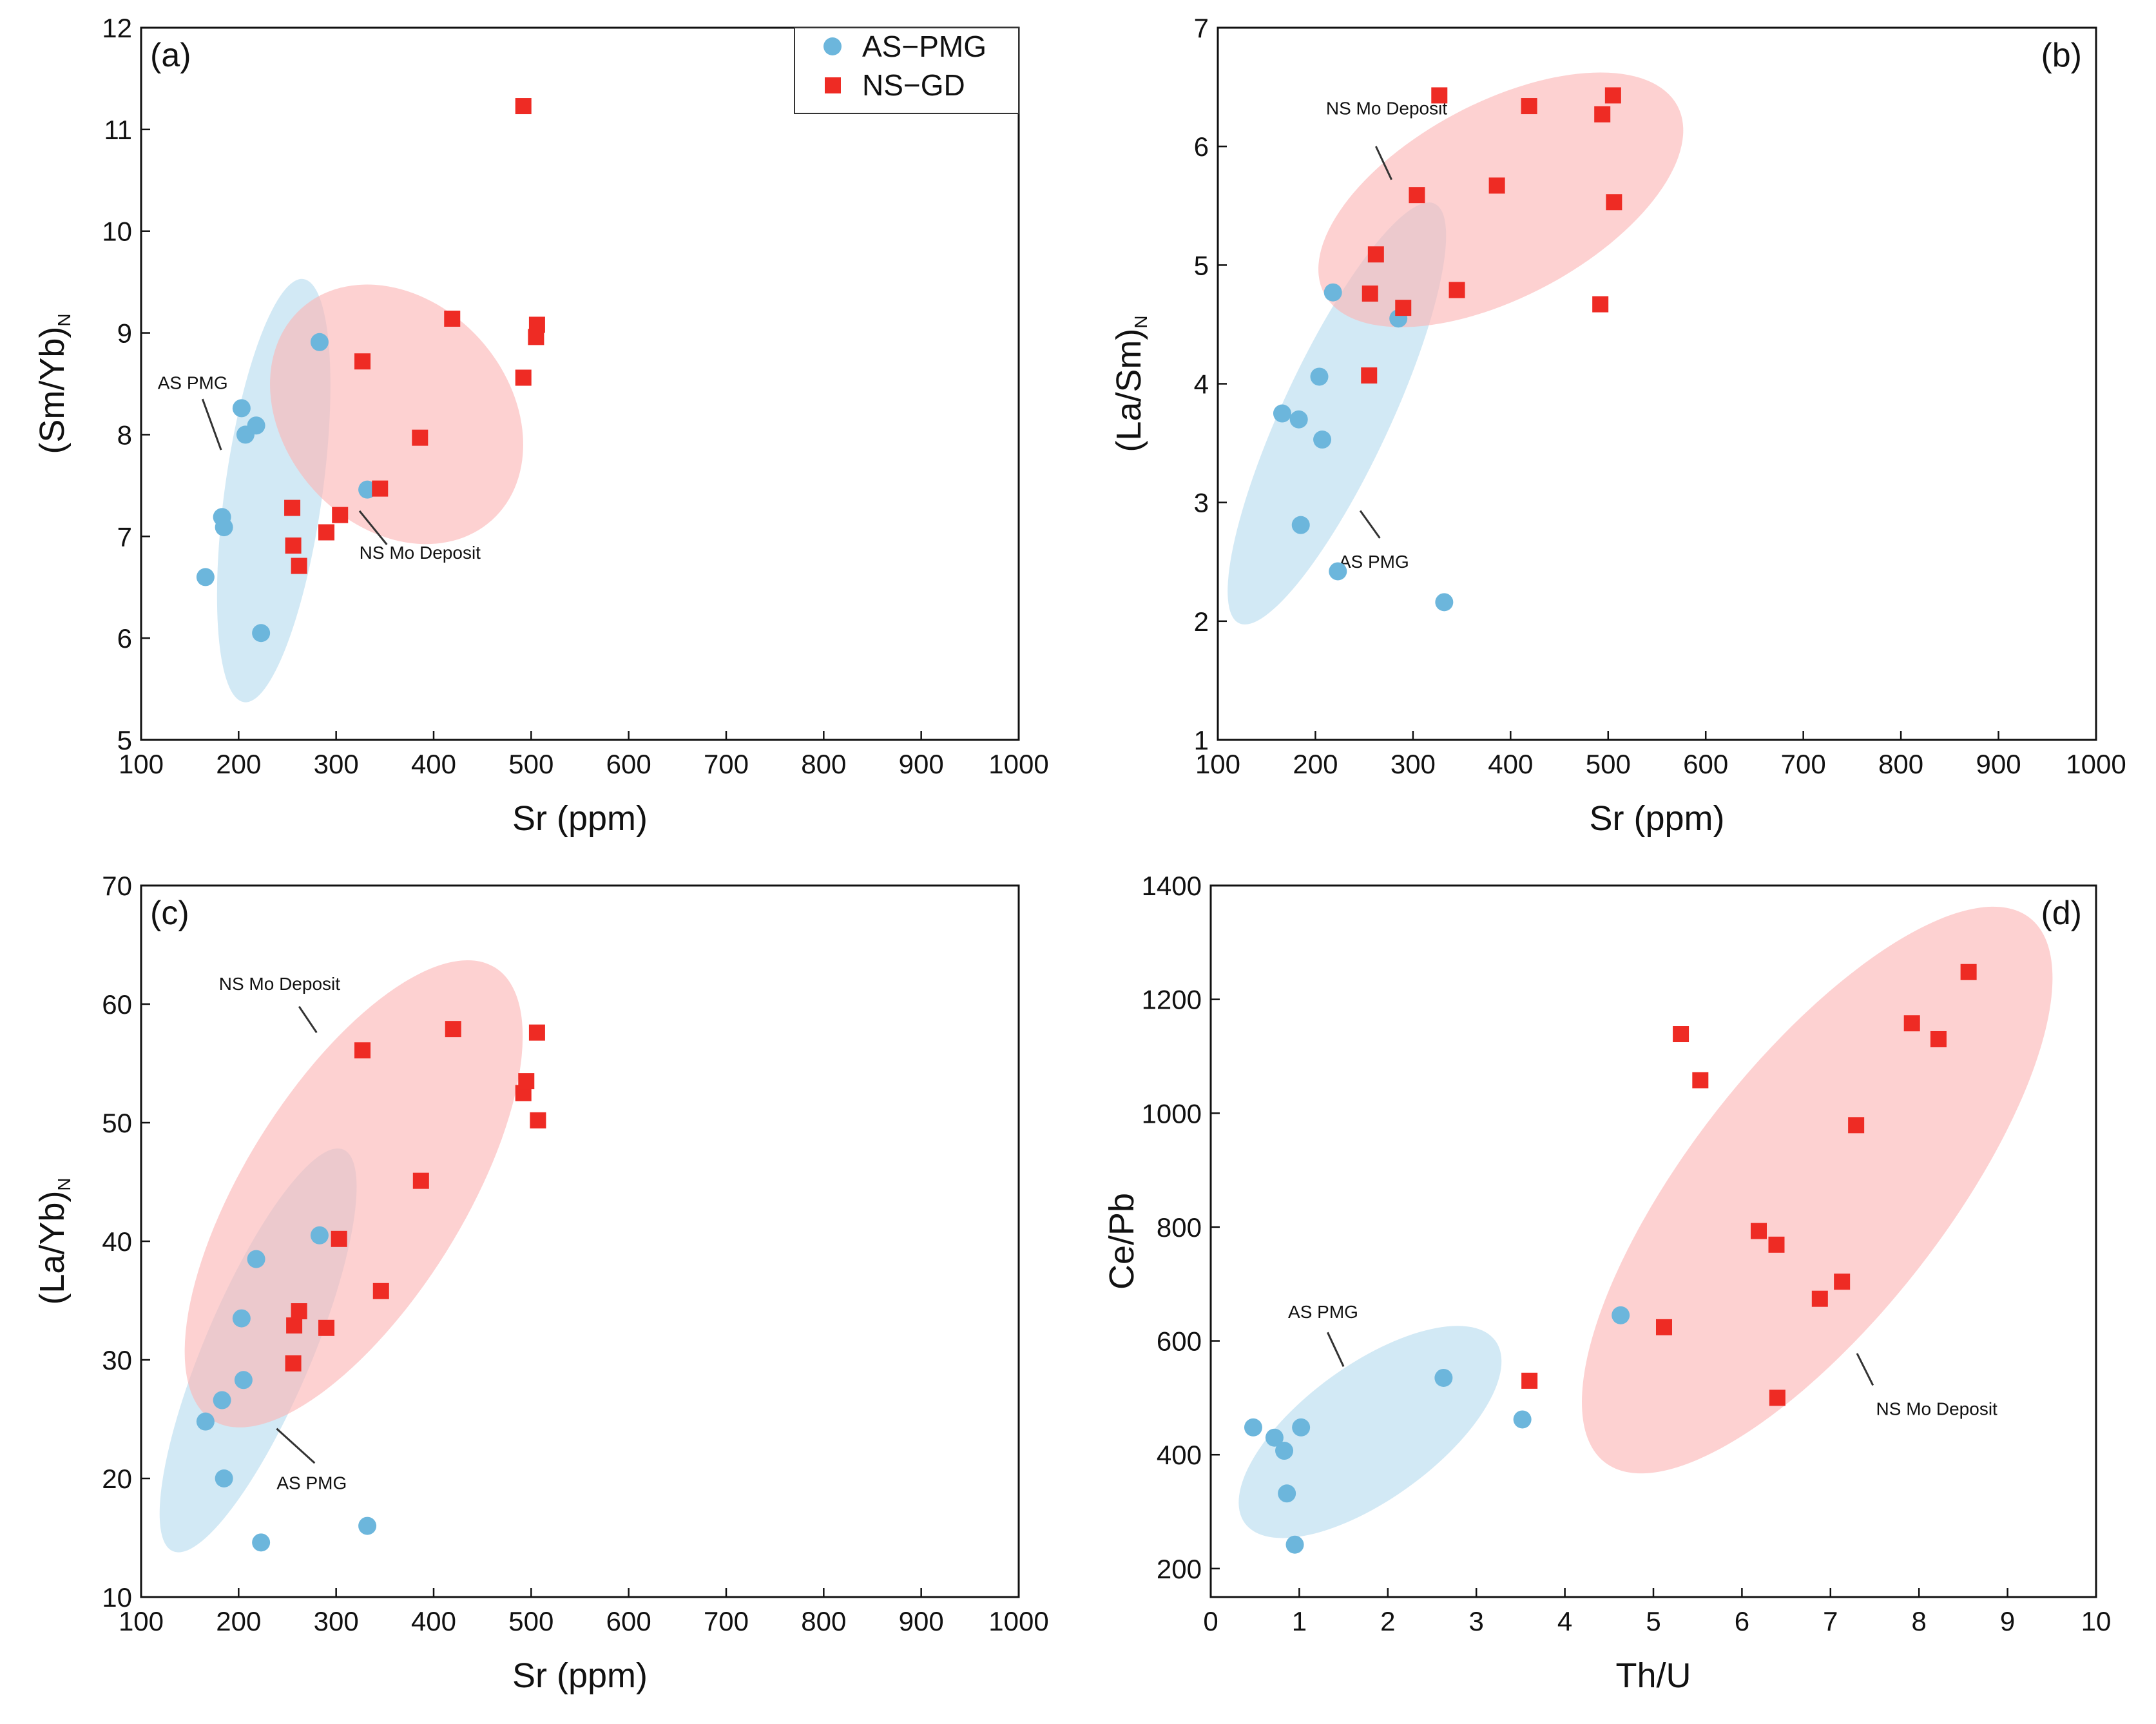  What do you see at coordinates (2096, 1621) in the screenshot?
I see `x-tick-label: 10` at bounding box center [2096, 1621].